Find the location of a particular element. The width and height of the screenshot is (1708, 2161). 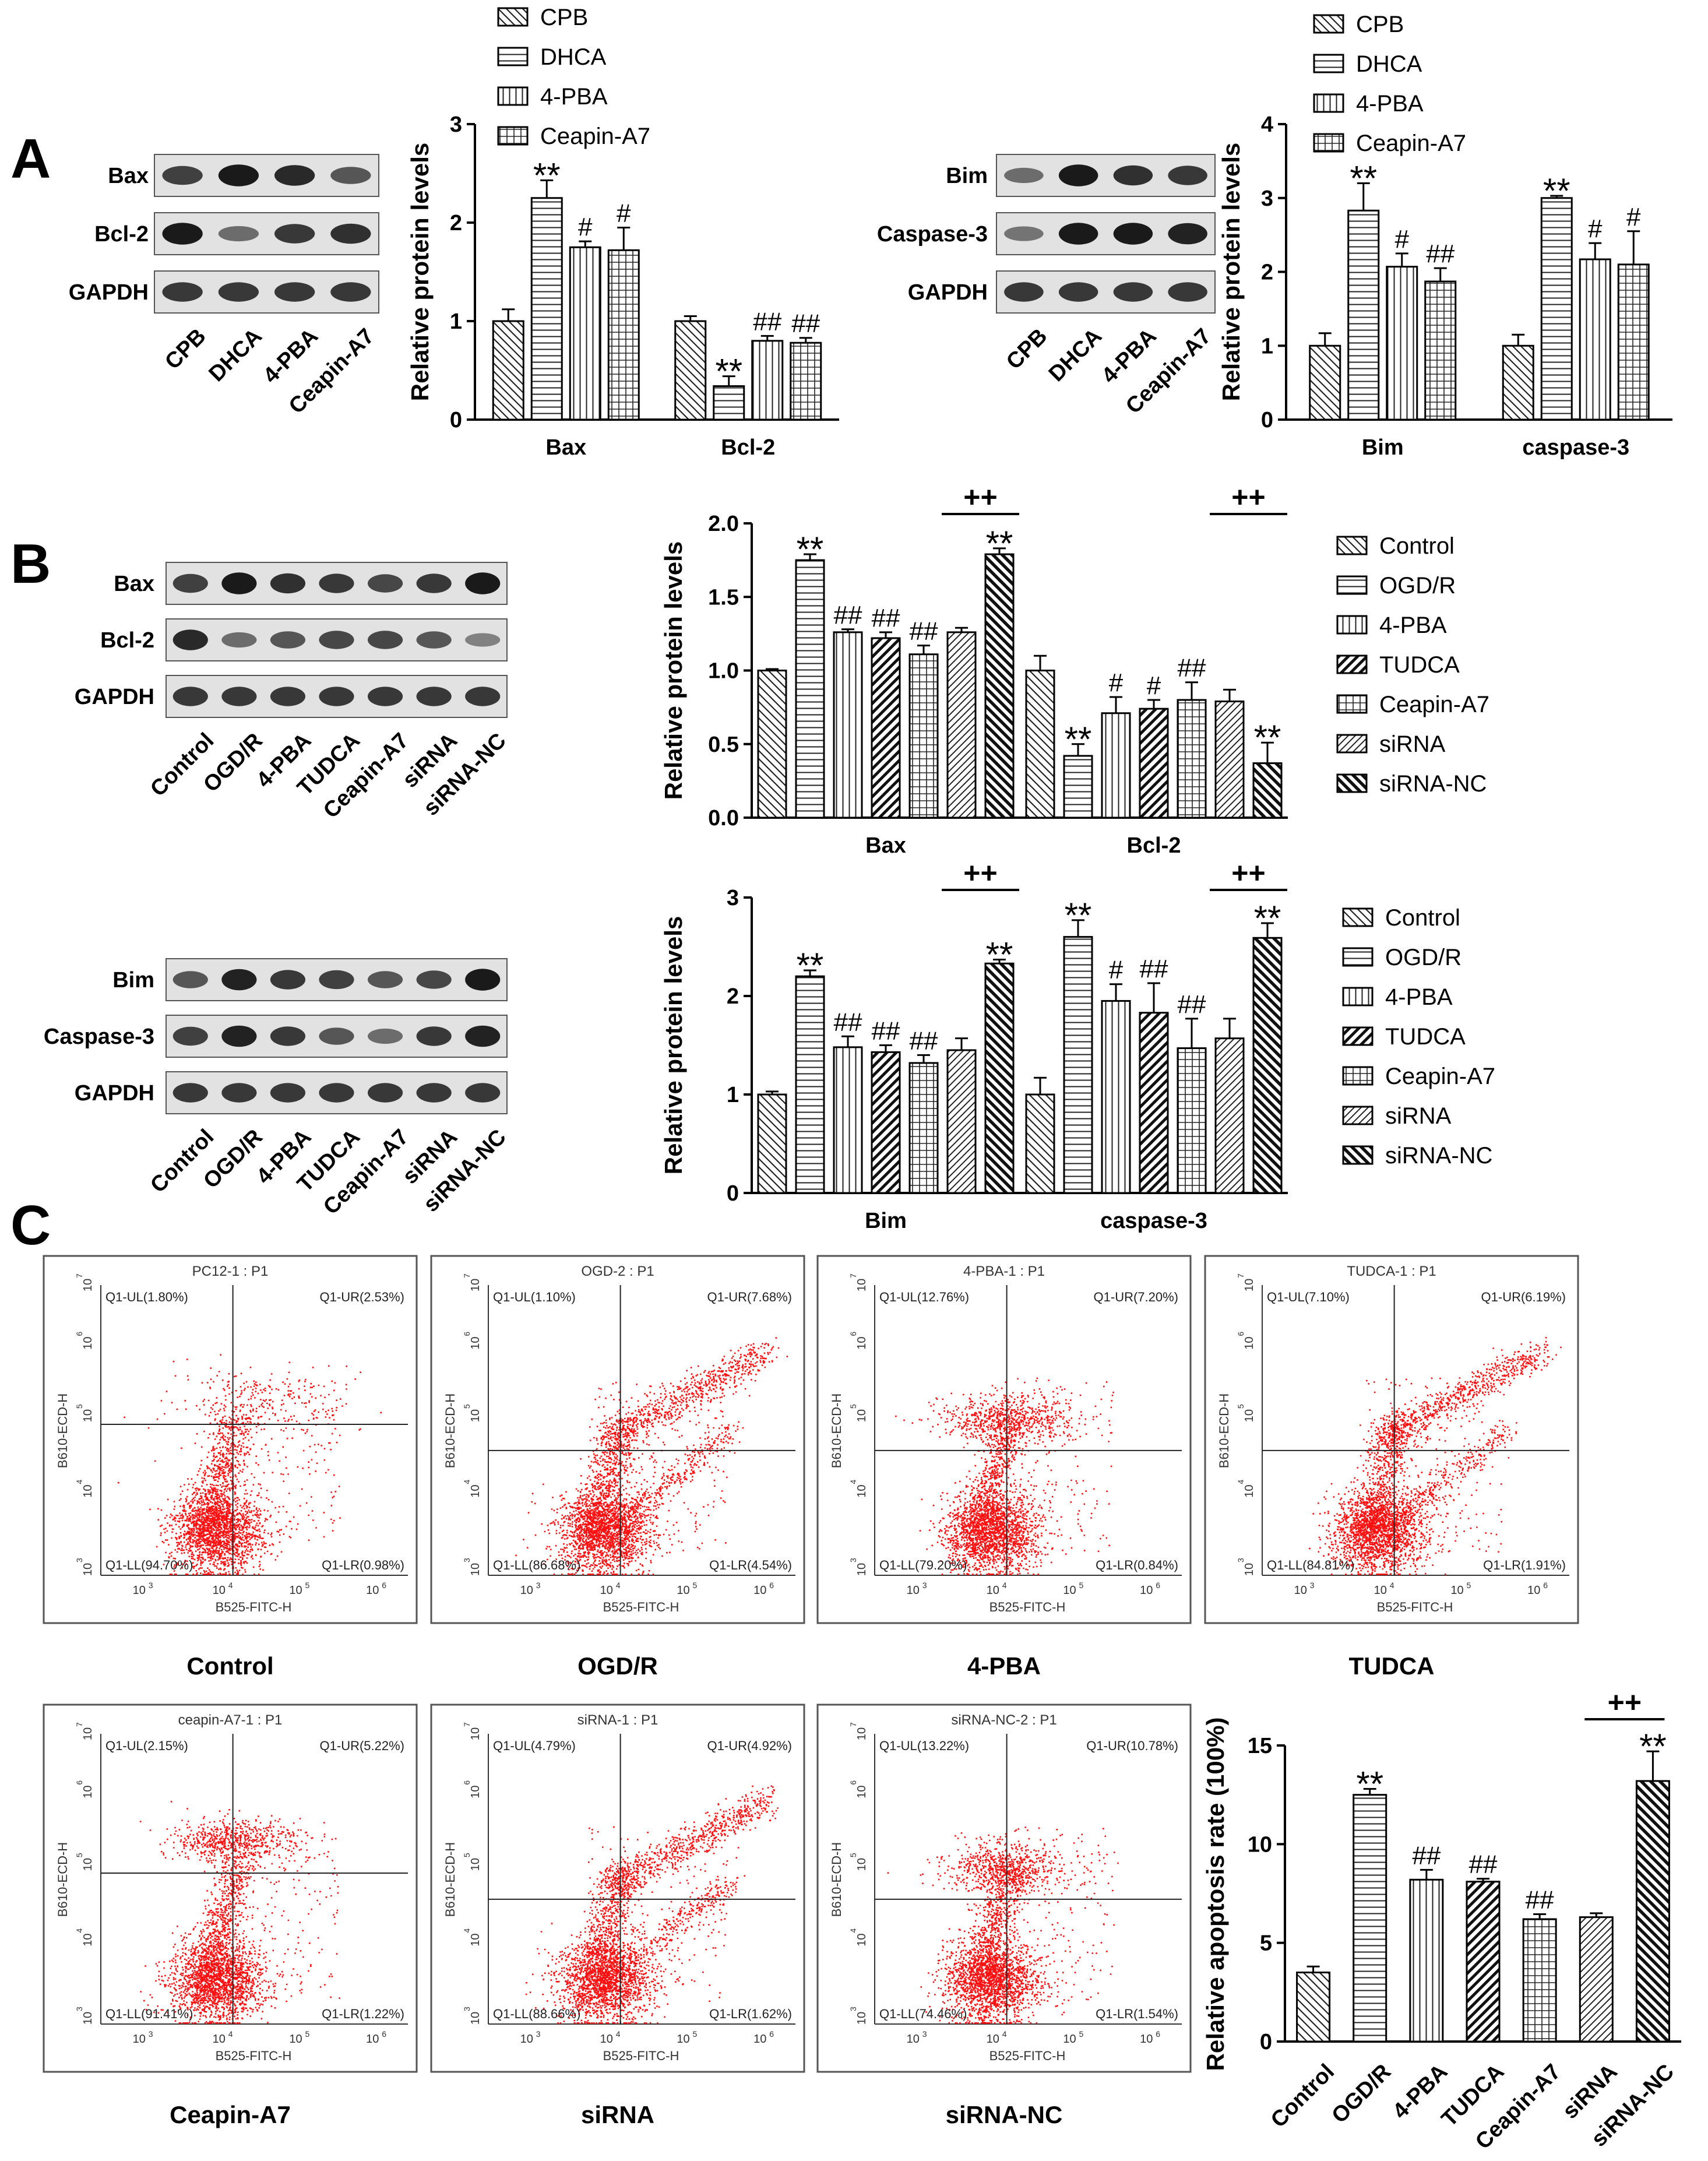

significance-mark: ** is located at coordinates (810, 966).